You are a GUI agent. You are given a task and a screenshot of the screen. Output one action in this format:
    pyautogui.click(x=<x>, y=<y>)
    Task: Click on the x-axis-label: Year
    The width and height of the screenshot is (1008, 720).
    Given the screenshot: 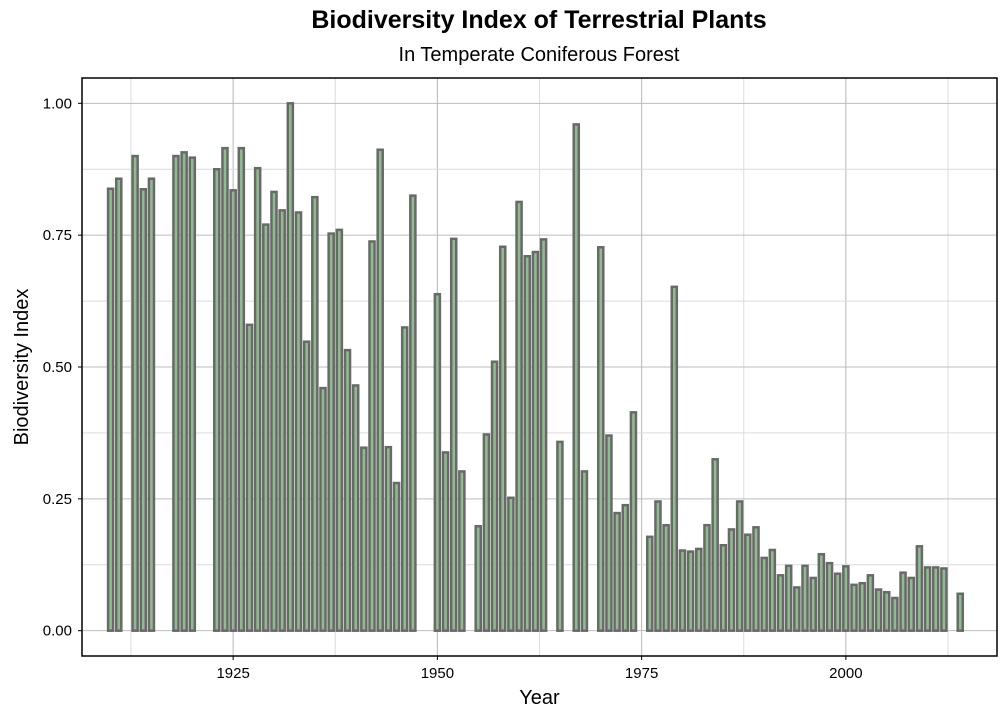 What is the action you would take?
    pyautogui.click(x=539, y=698)
    